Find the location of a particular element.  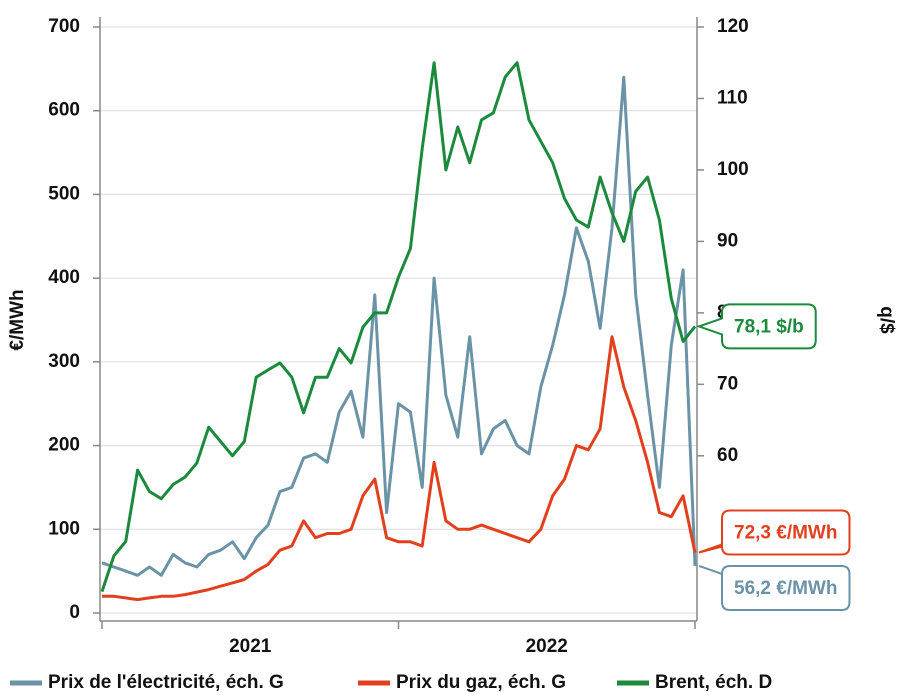

callout-label: 78,1 $/b is located at coordinates (769, 326).